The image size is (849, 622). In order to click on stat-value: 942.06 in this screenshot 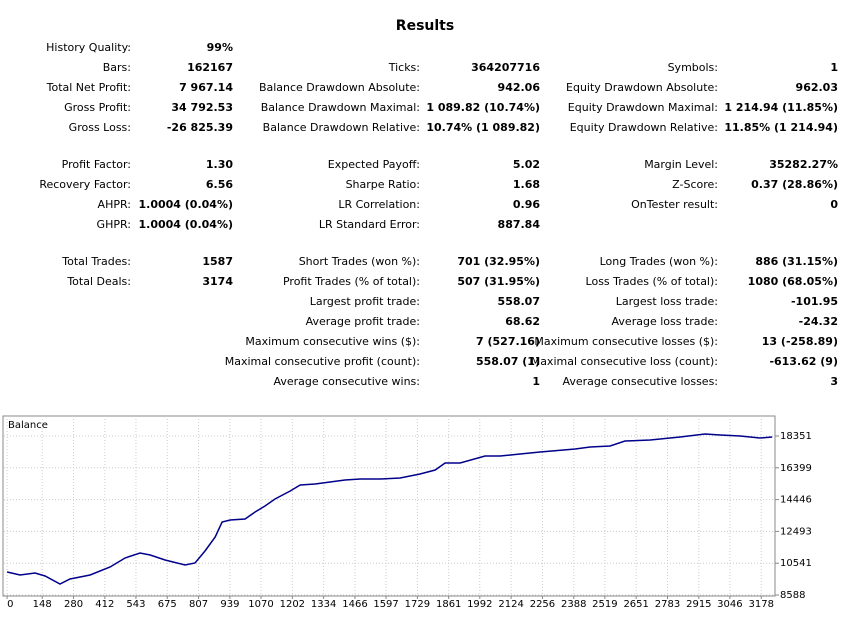, I will do `click(519, 87)`.